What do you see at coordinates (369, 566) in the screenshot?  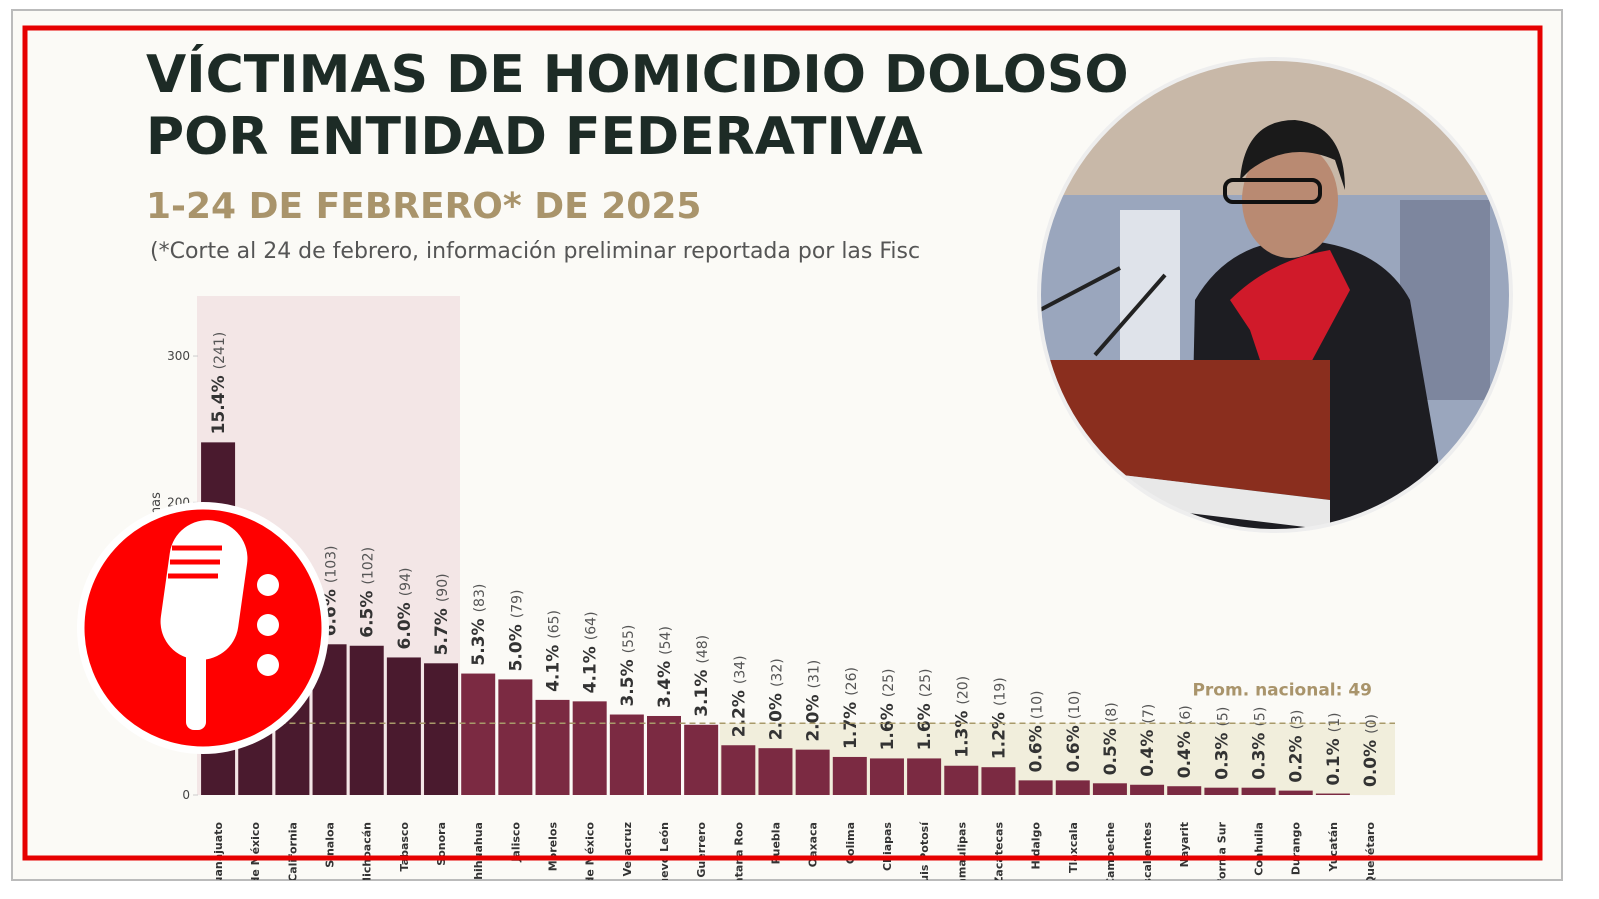 I see `value-label: (102)` at bounding box center [369, 566].